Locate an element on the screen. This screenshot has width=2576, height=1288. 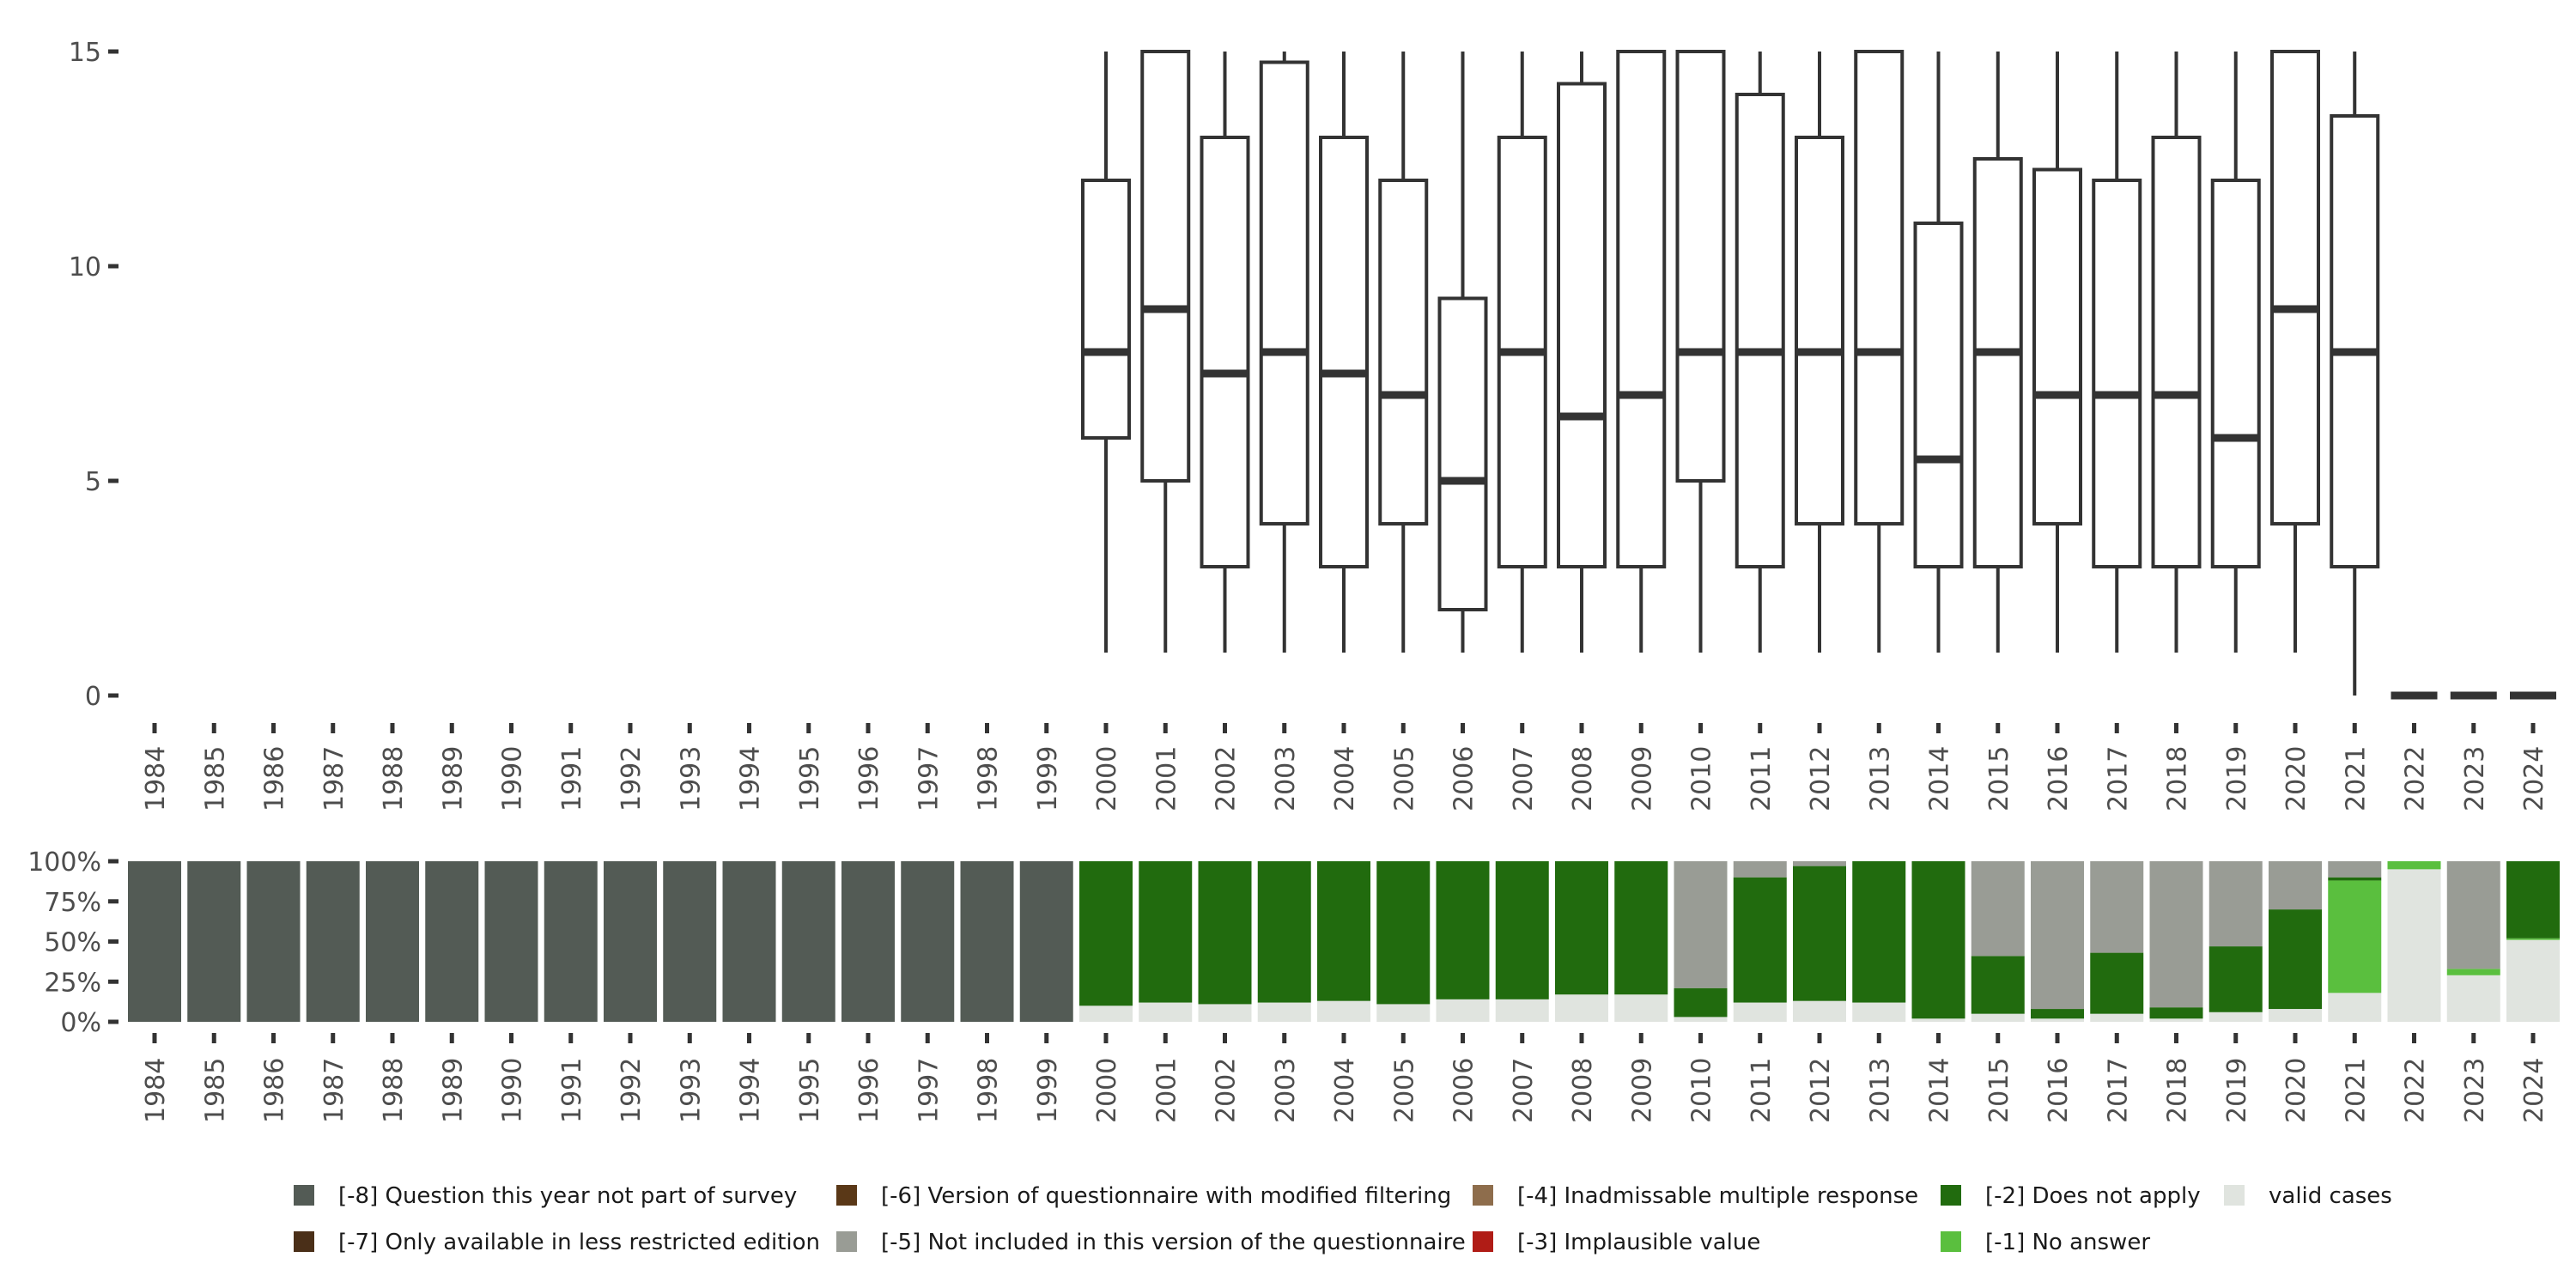
bar-2002 is located at coordinates (1225, 941).